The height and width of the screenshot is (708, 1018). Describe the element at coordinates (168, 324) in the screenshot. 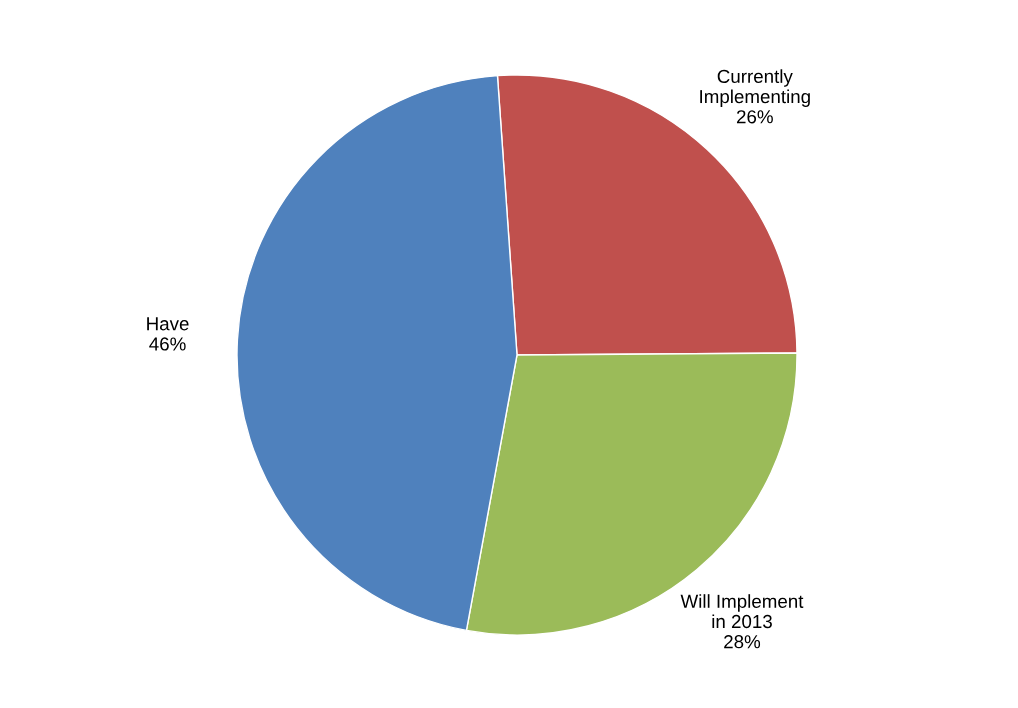

I see `slice-label: Have` at that location.